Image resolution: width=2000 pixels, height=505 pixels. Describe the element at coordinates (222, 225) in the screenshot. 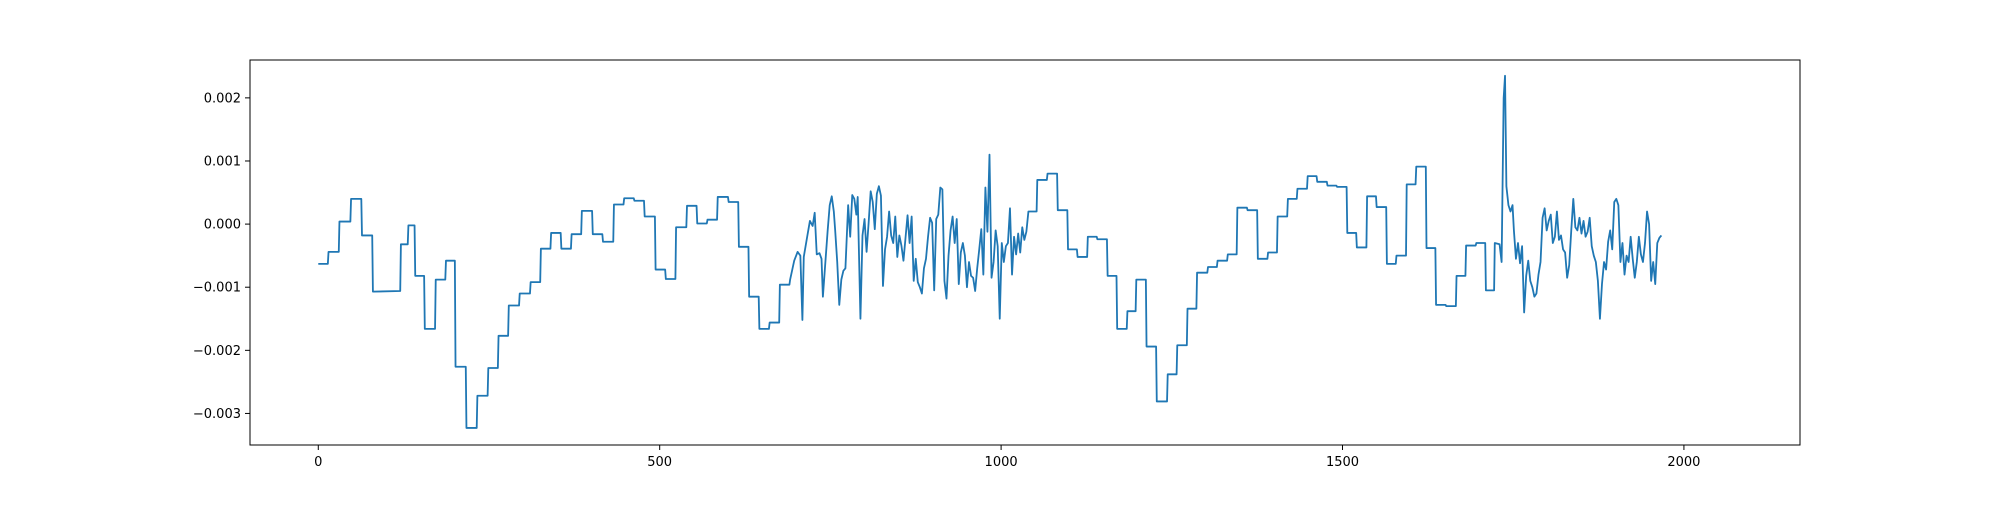

I see `y-tick-label: 0.000` at that location.